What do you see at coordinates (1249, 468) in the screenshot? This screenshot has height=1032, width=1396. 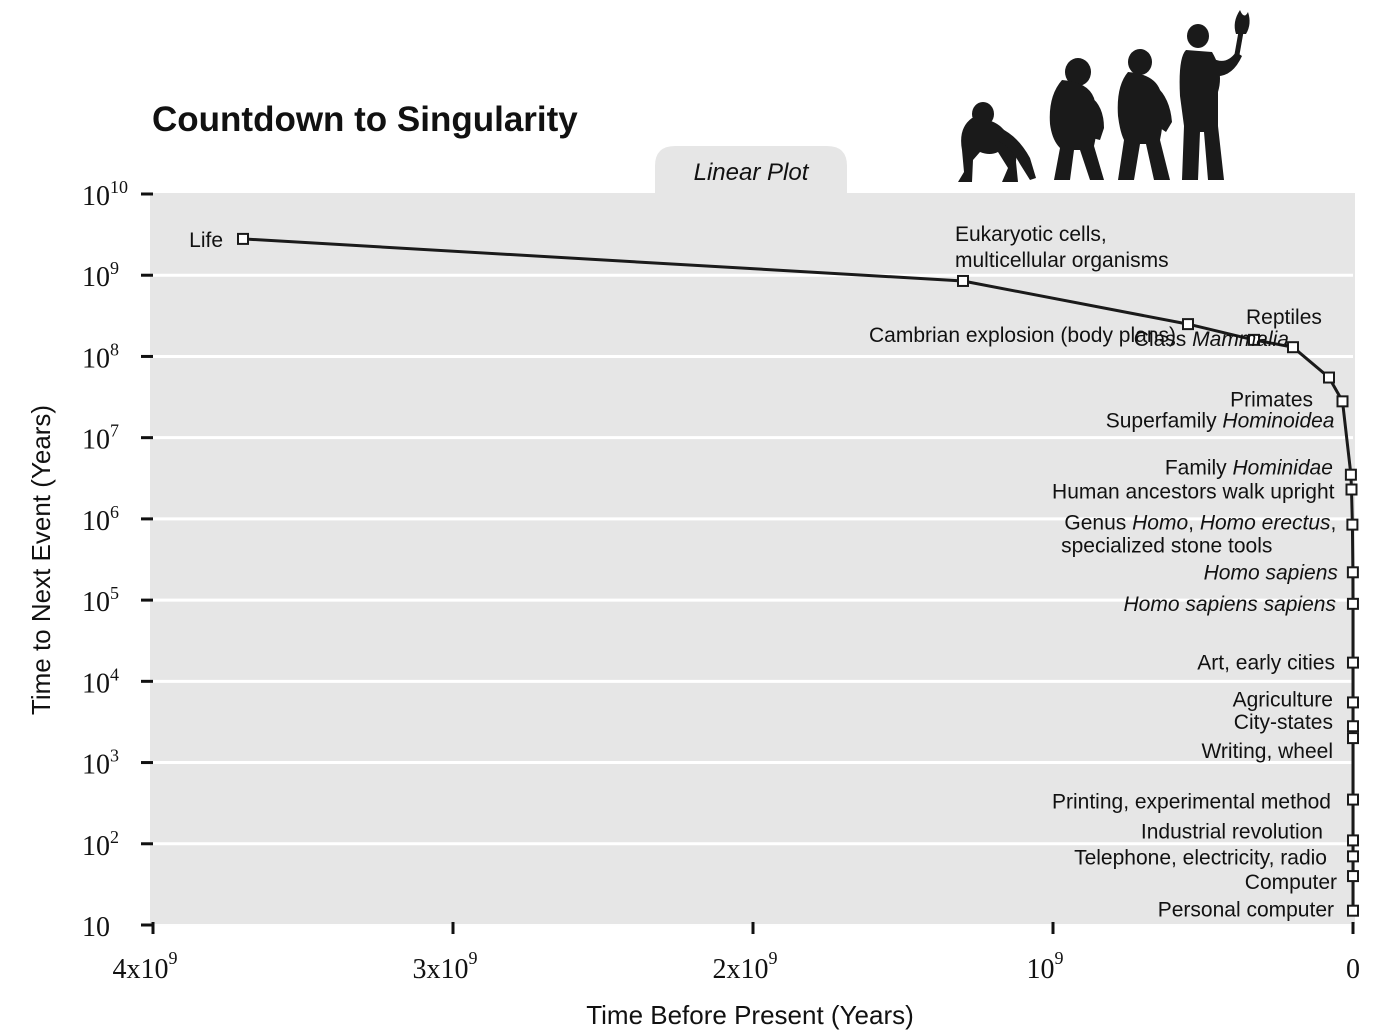 I see `event-label: Family Hominidae` at bounding box center [1249, 468].